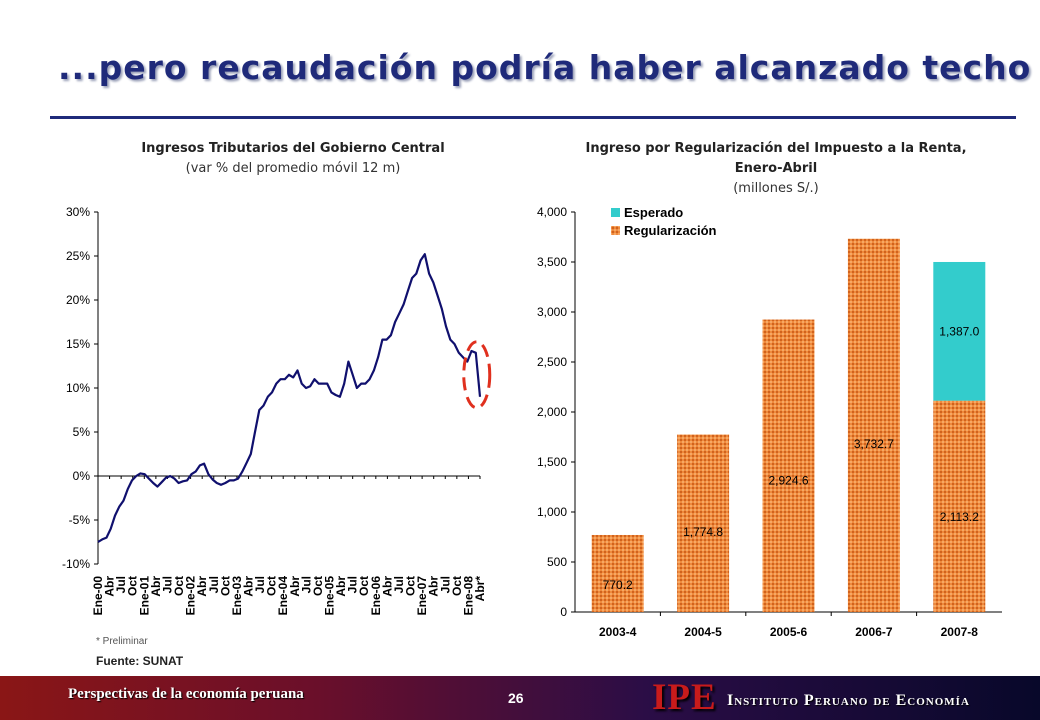  Describe the element at coordinates (80, 520) in the screenshot. I see `y-tick-label: -5%` at that location.